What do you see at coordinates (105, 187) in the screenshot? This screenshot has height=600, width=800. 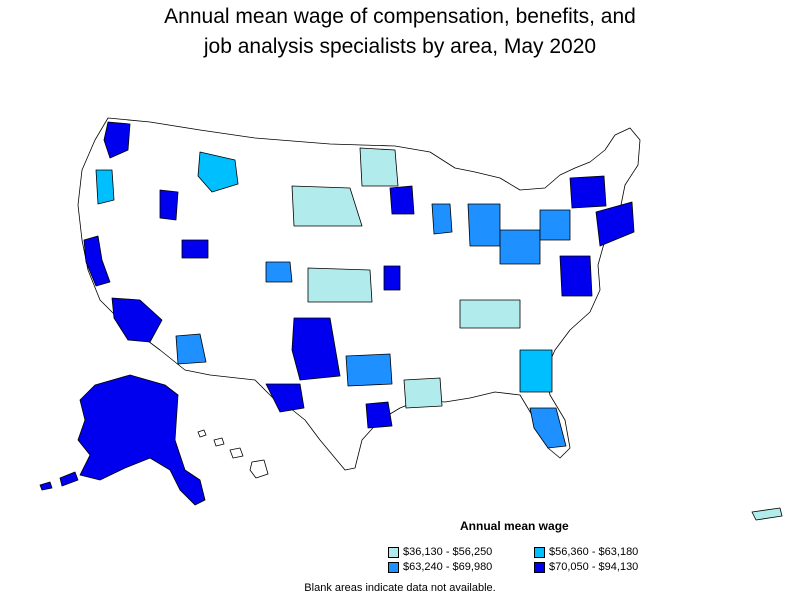 I see `area-oregon-west` at bounding box center [105, 187].